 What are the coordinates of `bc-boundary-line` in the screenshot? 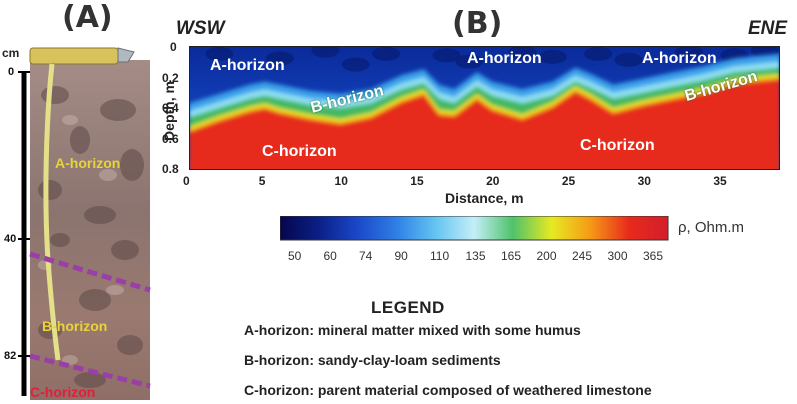 It's located at (90, 371).